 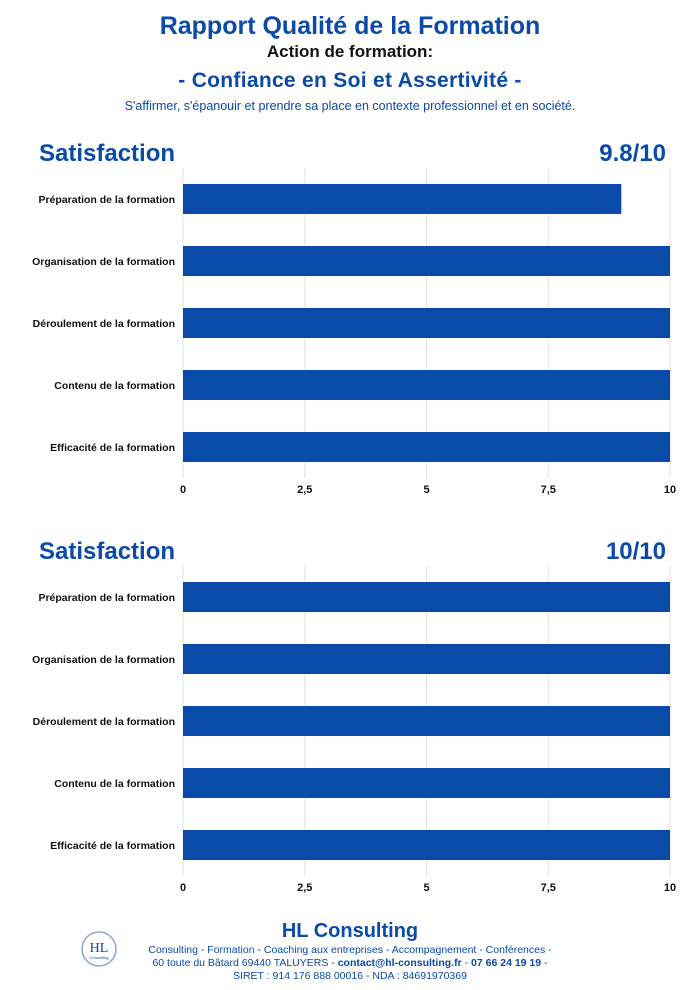 What do you see at coordinates (350, 931) in the screenshot?
I see `footer-brand: HL Consulting` at bounding box center [350, 931].